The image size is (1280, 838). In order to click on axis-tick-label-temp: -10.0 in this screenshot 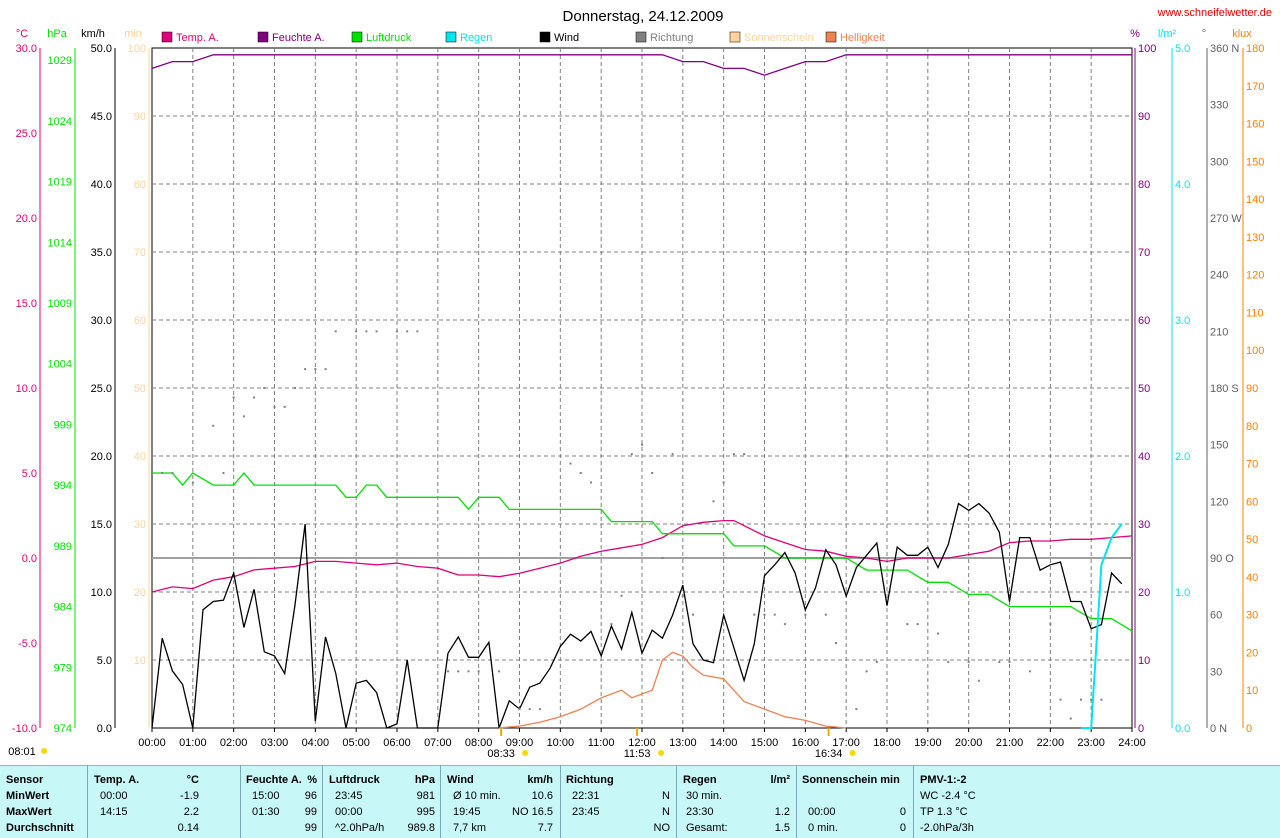, I will do `click(24, 729)`.